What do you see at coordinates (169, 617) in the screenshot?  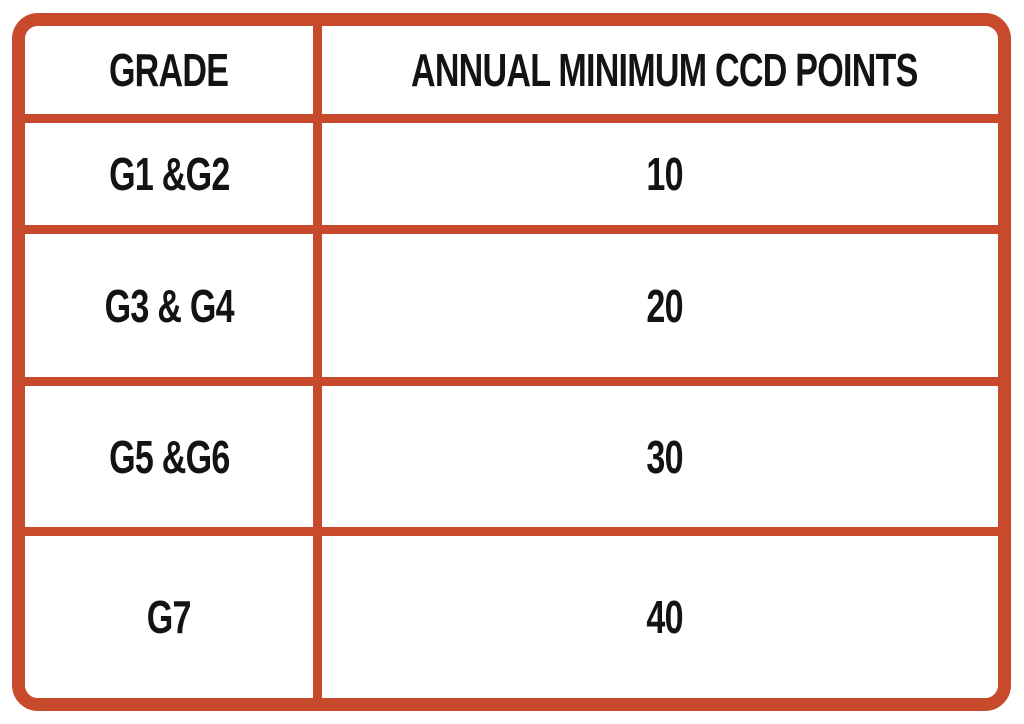 I see `grade-value: G7` at bounding box center [169, 617].